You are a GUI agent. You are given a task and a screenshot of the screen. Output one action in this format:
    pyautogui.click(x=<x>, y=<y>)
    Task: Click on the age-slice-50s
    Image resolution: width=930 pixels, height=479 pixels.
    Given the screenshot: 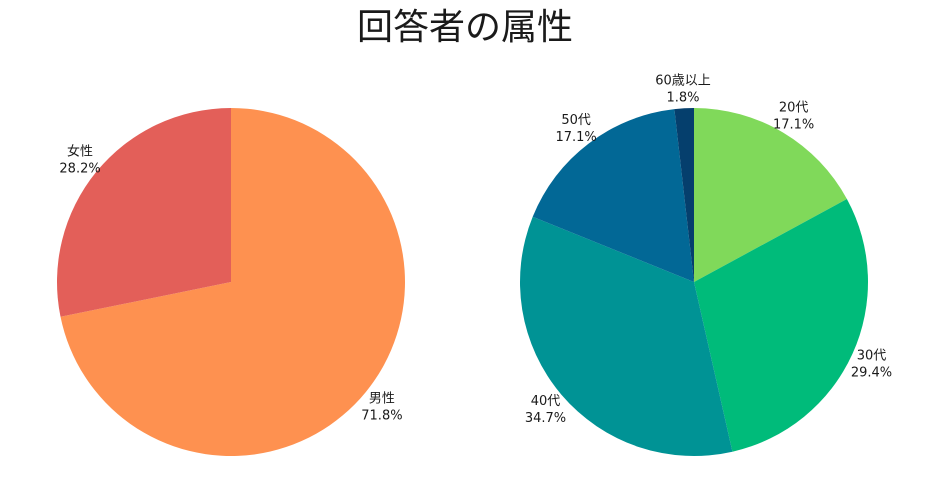 What is the action you would take?
    pyautogui.click(x=613, y=196)
    